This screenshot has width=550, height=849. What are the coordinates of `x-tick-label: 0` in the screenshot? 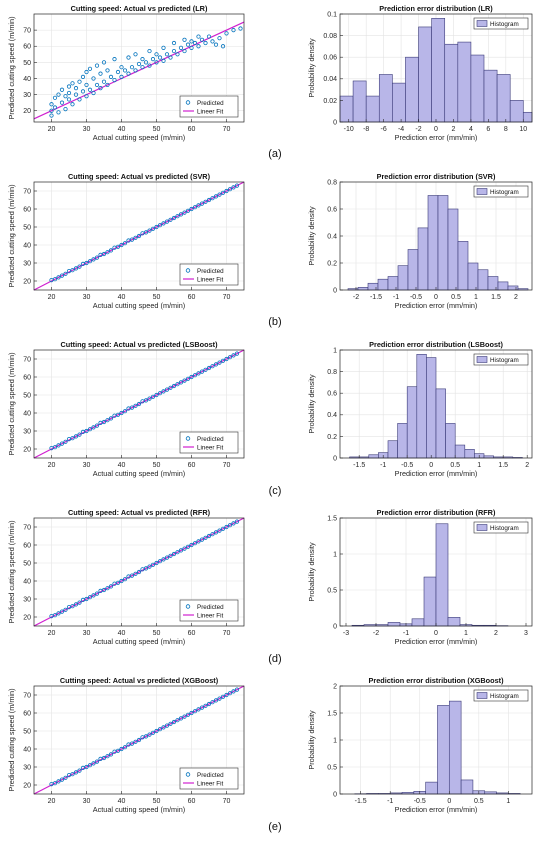 It's located at (431, 465).